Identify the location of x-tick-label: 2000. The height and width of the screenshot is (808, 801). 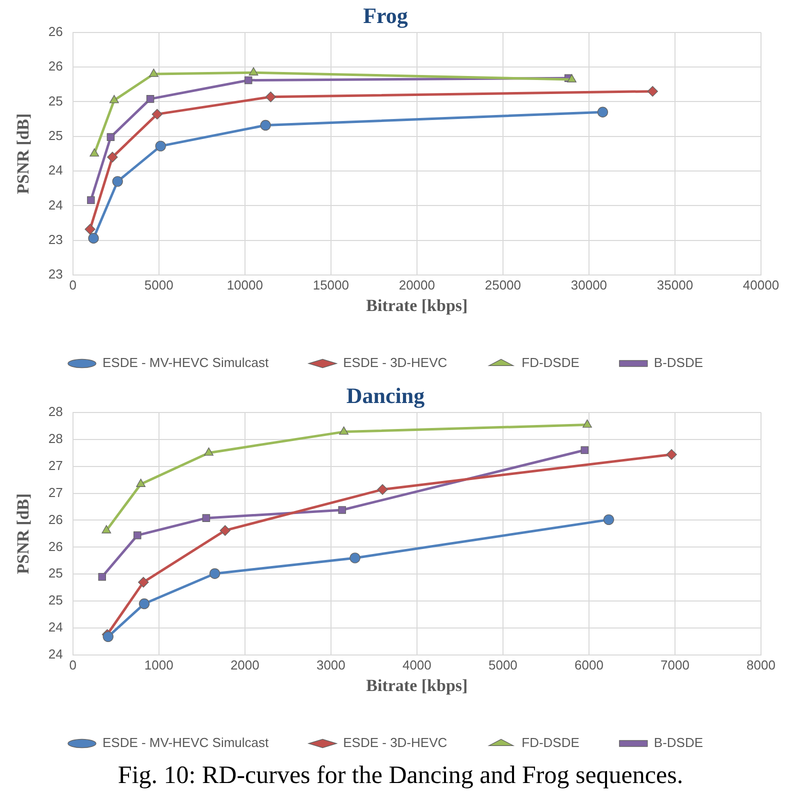
(245, 664).